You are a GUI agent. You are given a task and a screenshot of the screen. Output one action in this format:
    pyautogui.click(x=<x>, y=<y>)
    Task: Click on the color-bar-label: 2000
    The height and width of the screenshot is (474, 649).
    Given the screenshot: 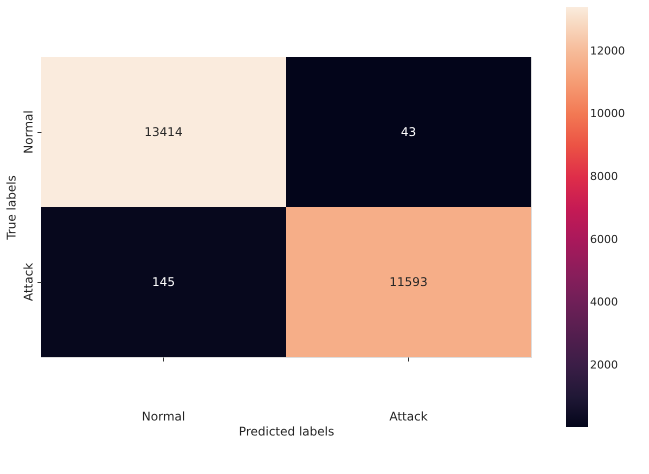 What is the action you would take?
    pyautogui.click(x=604, y=365)
    